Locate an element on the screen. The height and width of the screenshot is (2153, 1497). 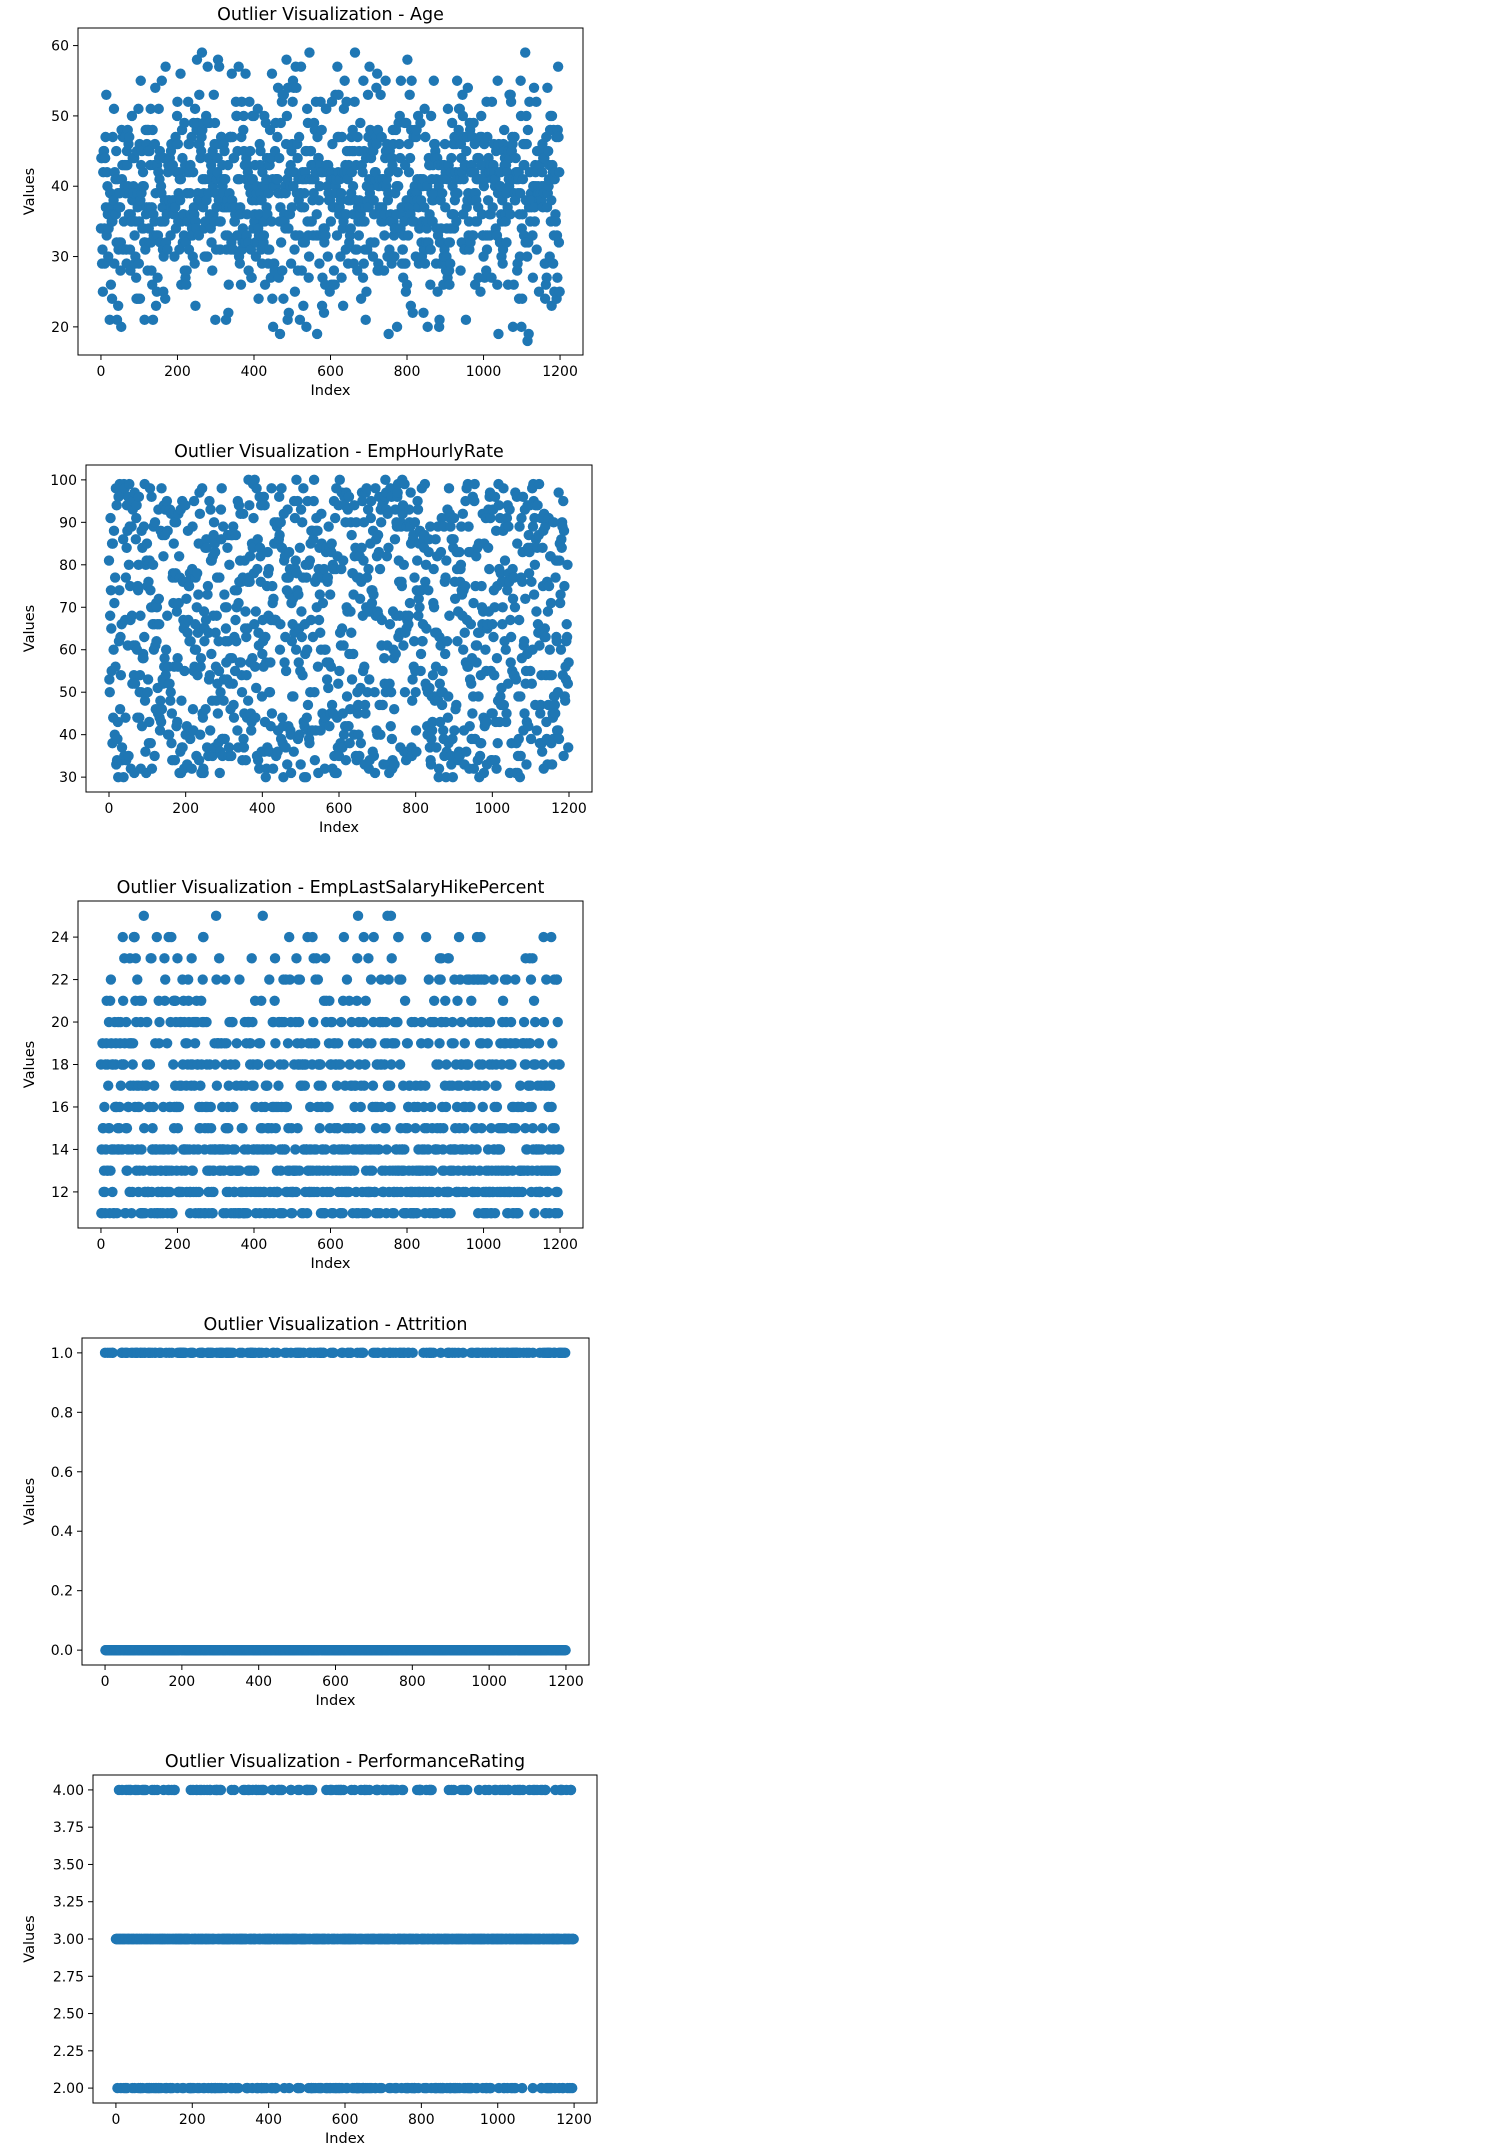
y-tick-label: 0.2 is located at coordinates (62, 1592).